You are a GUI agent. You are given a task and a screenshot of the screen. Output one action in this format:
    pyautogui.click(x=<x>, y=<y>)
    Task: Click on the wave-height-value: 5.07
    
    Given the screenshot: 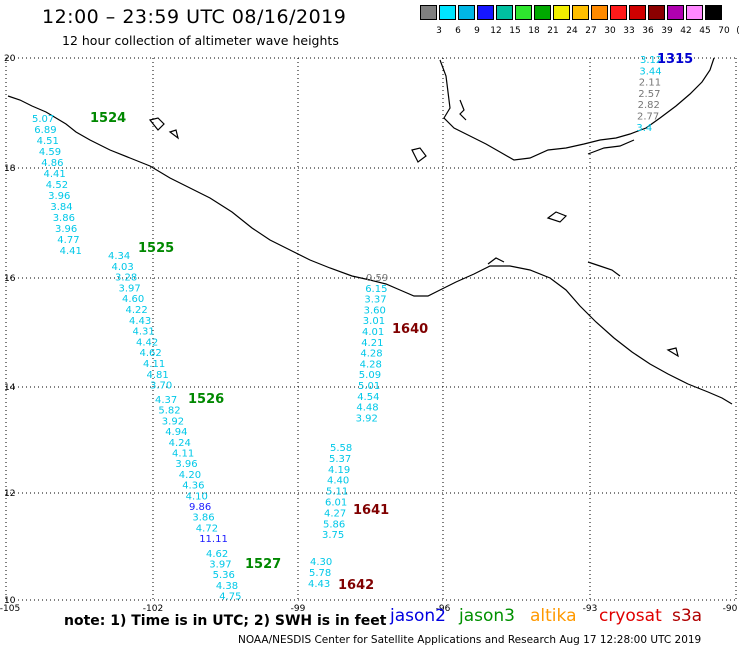 What is the action you would take?
    pyautogui.click(x=43, y=119)
    